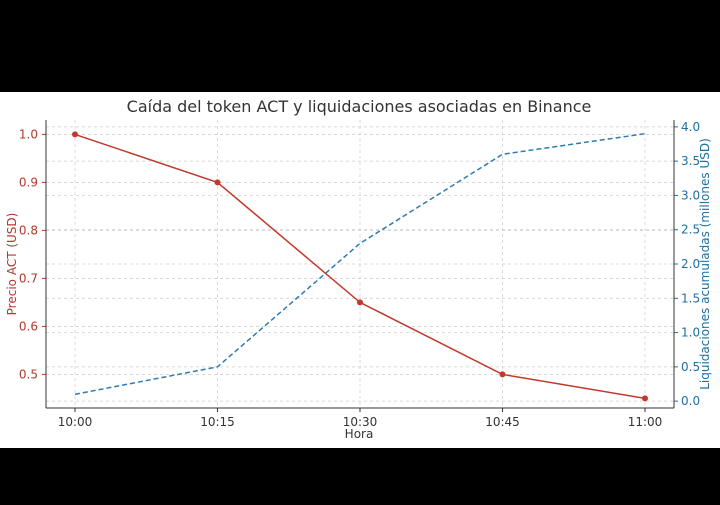  Describe the element at coordinates (28, 230) in the screenshot. I see `y-tick-label-left: 0.8` at that location.